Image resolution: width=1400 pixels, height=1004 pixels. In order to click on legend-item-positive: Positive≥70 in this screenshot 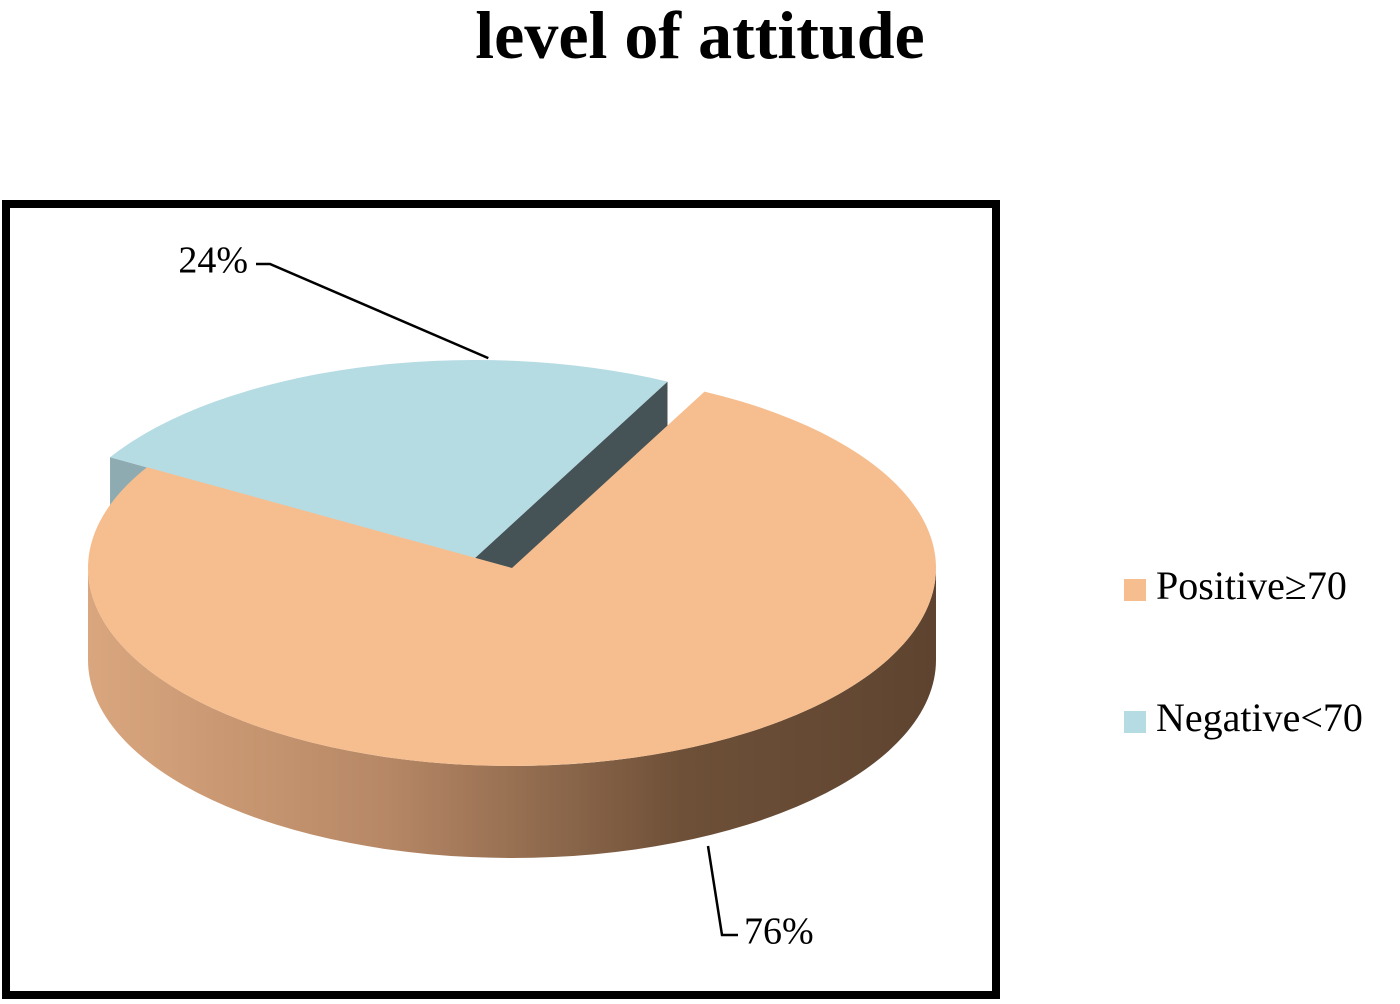, I will do `click(1235, 585)`.